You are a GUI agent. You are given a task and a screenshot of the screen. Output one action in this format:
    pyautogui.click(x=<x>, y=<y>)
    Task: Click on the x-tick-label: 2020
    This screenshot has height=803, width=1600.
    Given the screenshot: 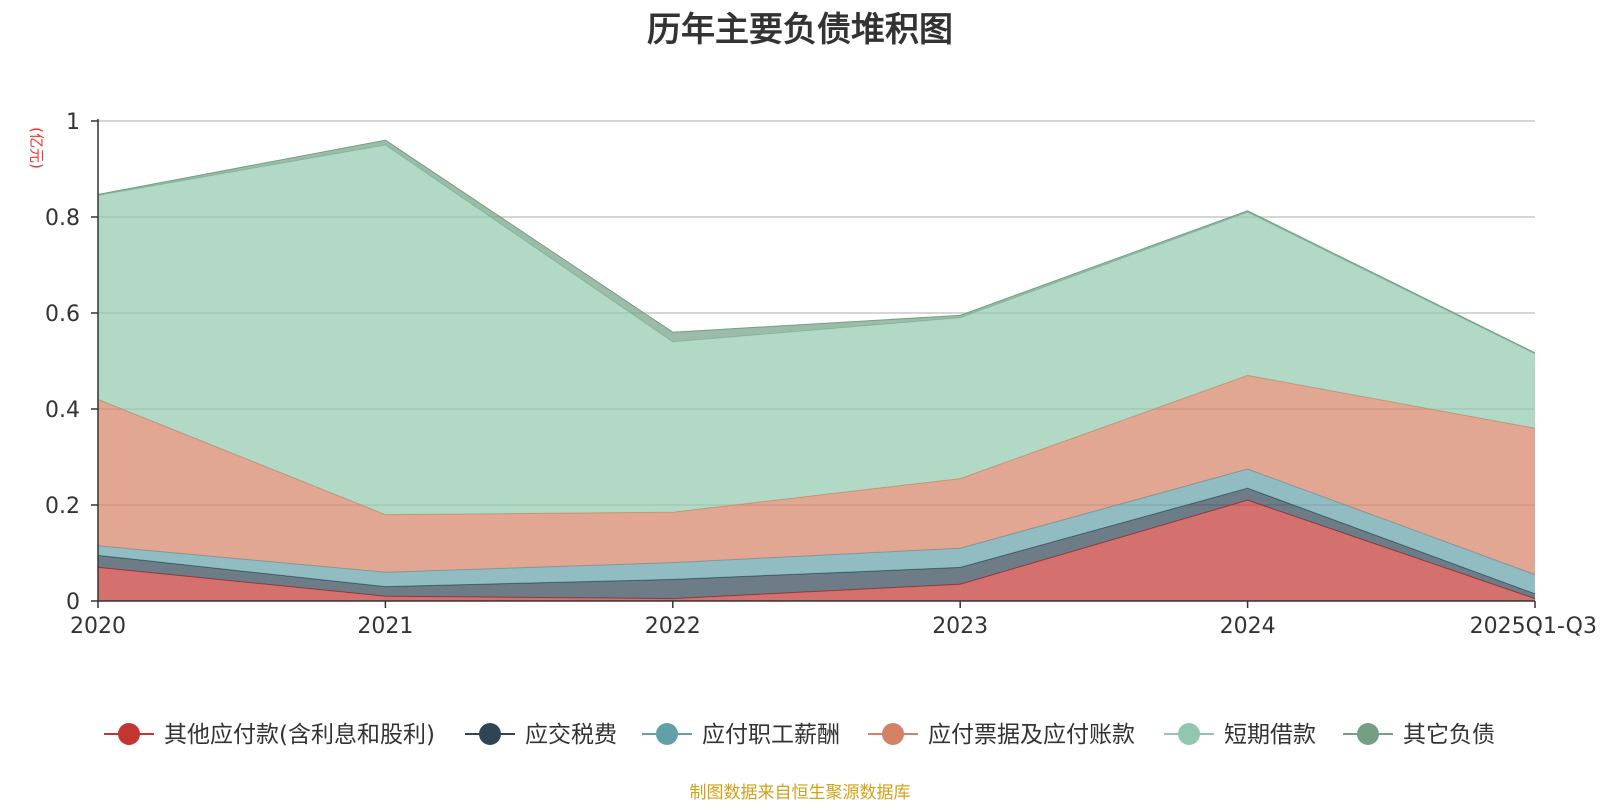 What is the action you would take?
    pyautogui.click(x=98, y=626)
    